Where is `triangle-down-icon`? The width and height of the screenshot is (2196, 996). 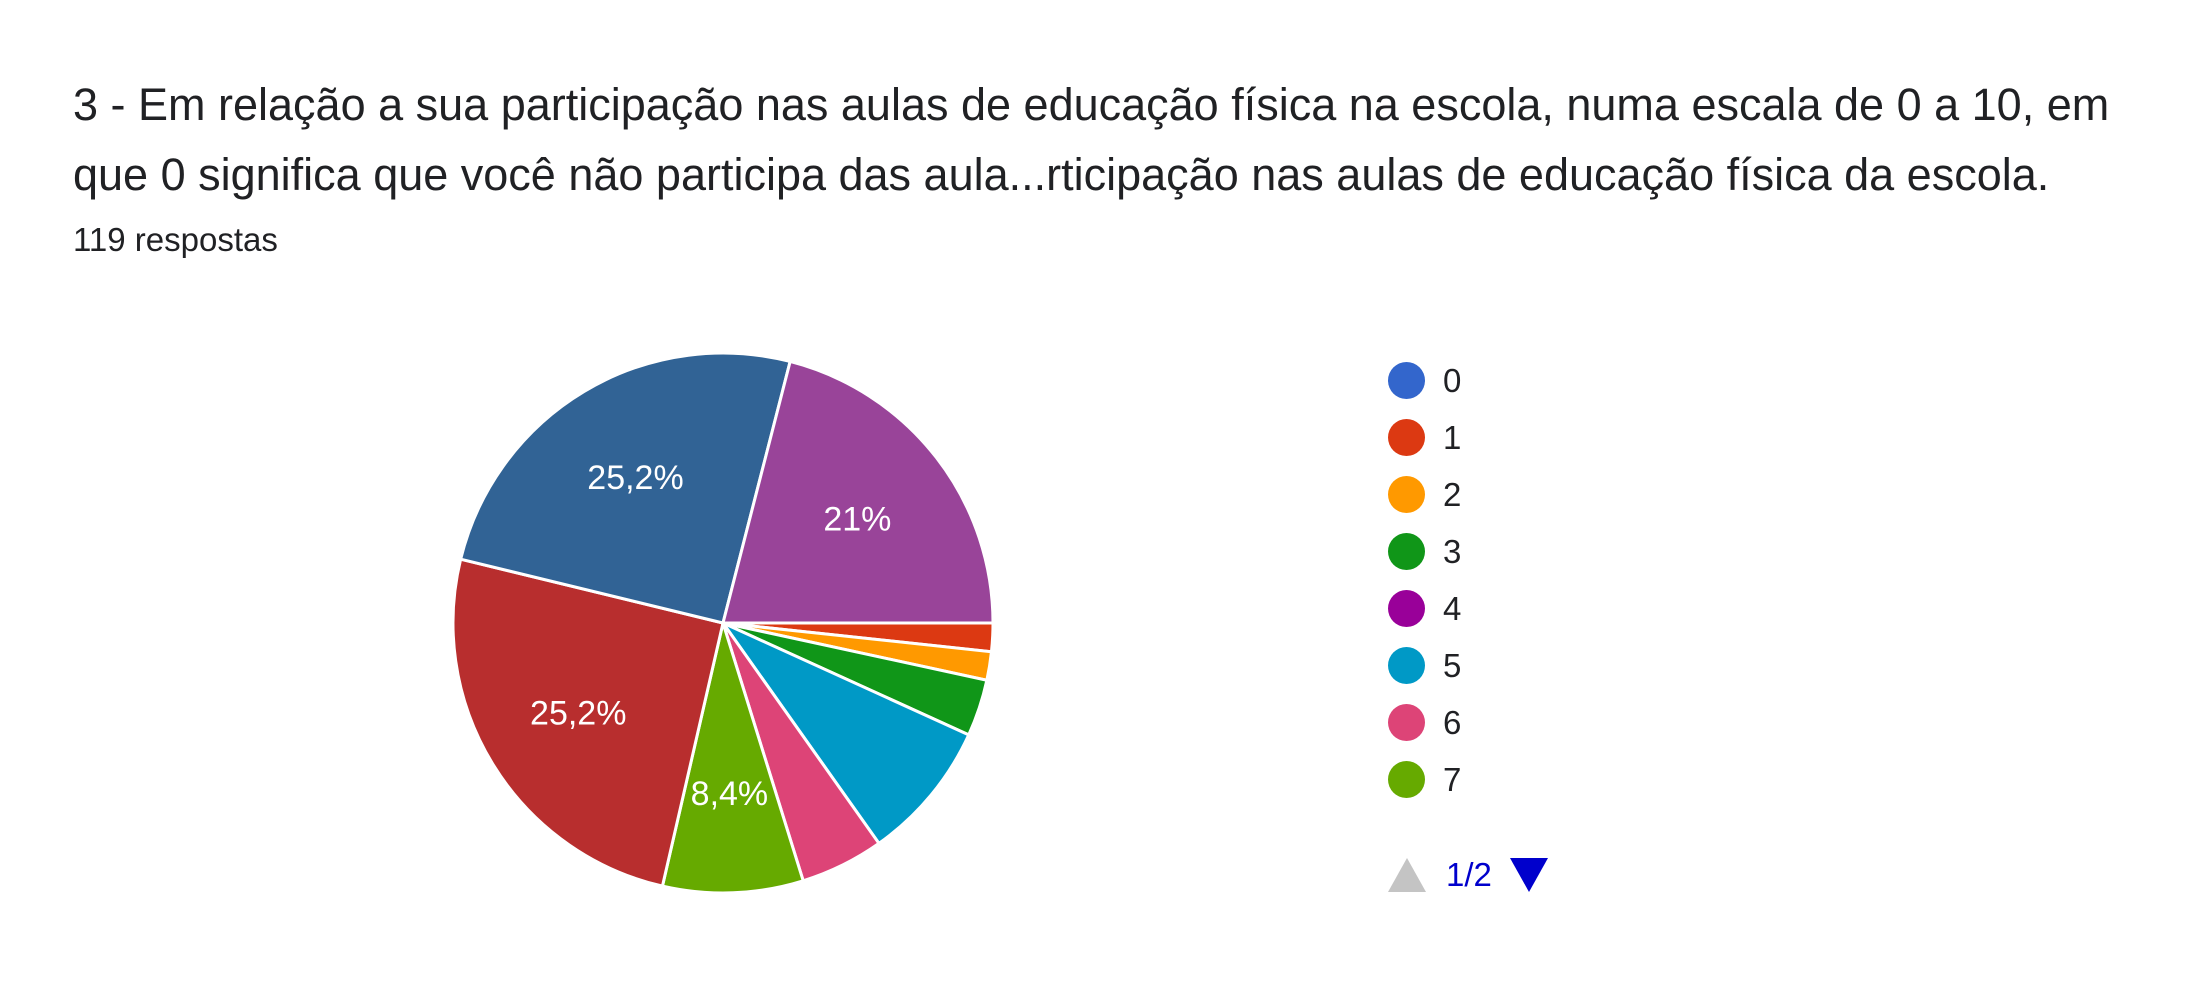 triangle-down-icon is located at coordinates (1528, 875).